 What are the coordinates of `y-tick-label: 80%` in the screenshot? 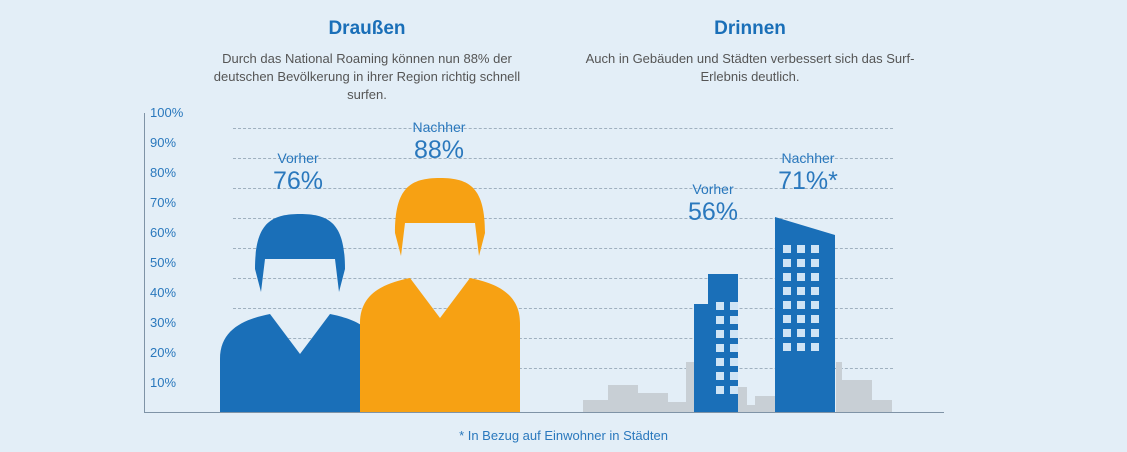 It's located at (163, 172).